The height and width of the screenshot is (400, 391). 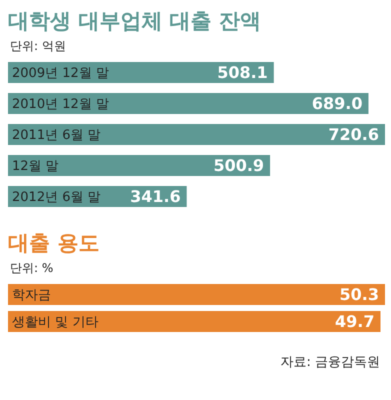 What do you see at coordinates (54, 243) in the screenshot?
I see `chart-title: 대출 용도` at bounding box center [54, 243].